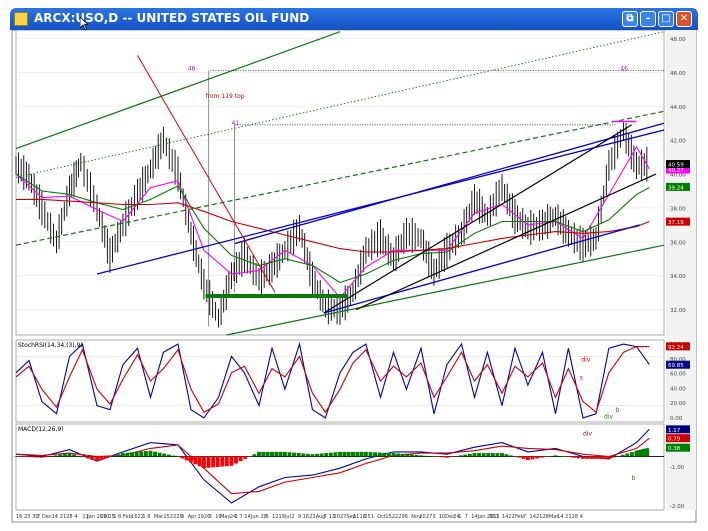 This screenshot has width=708, height=531. Describe the element at coordinates (343, 517) in the screenshot. I see `x-tick-label: 27` at that location.